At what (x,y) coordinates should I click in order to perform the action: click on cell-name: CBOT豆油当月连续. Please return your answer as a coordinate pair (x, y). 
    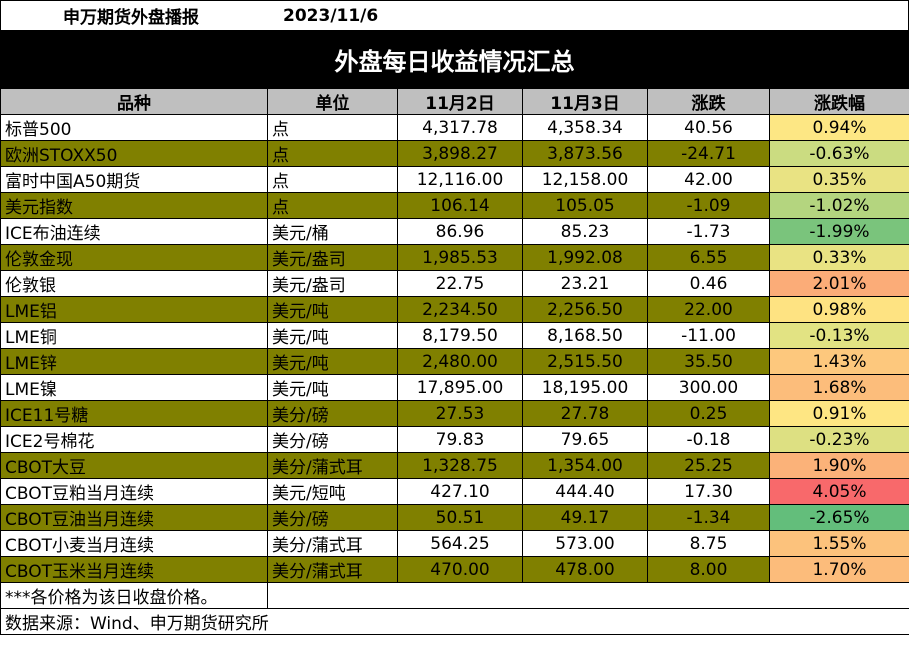
    Looking at the image, I should click on (134, 517).